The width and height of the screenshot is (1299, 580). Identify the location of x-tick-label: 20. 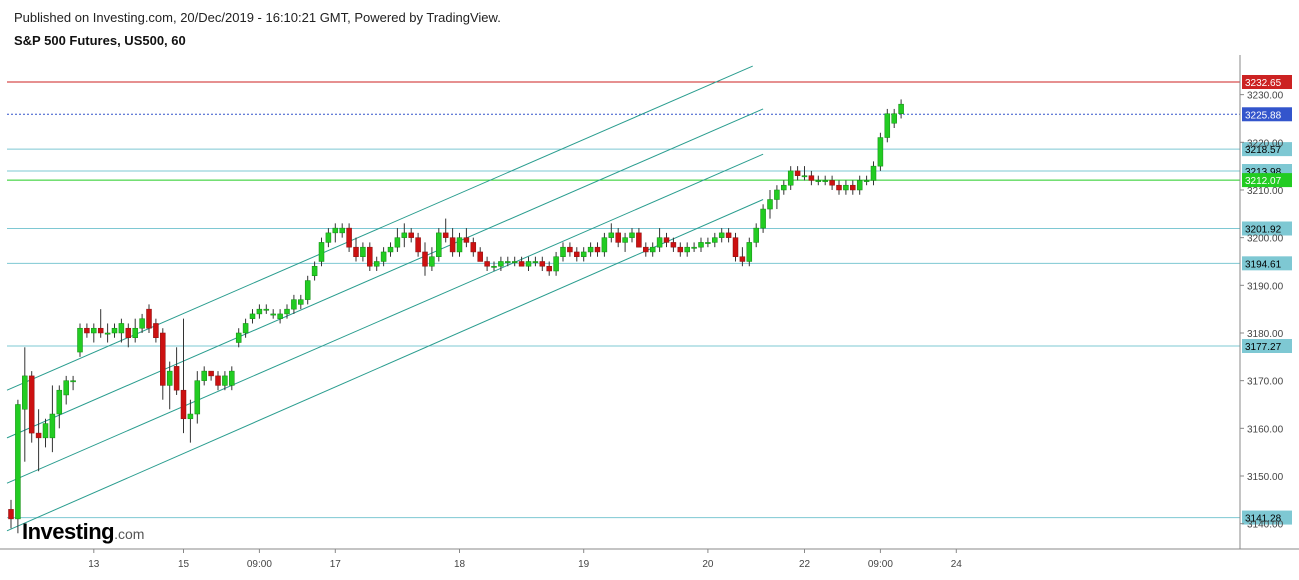
(708, 564).